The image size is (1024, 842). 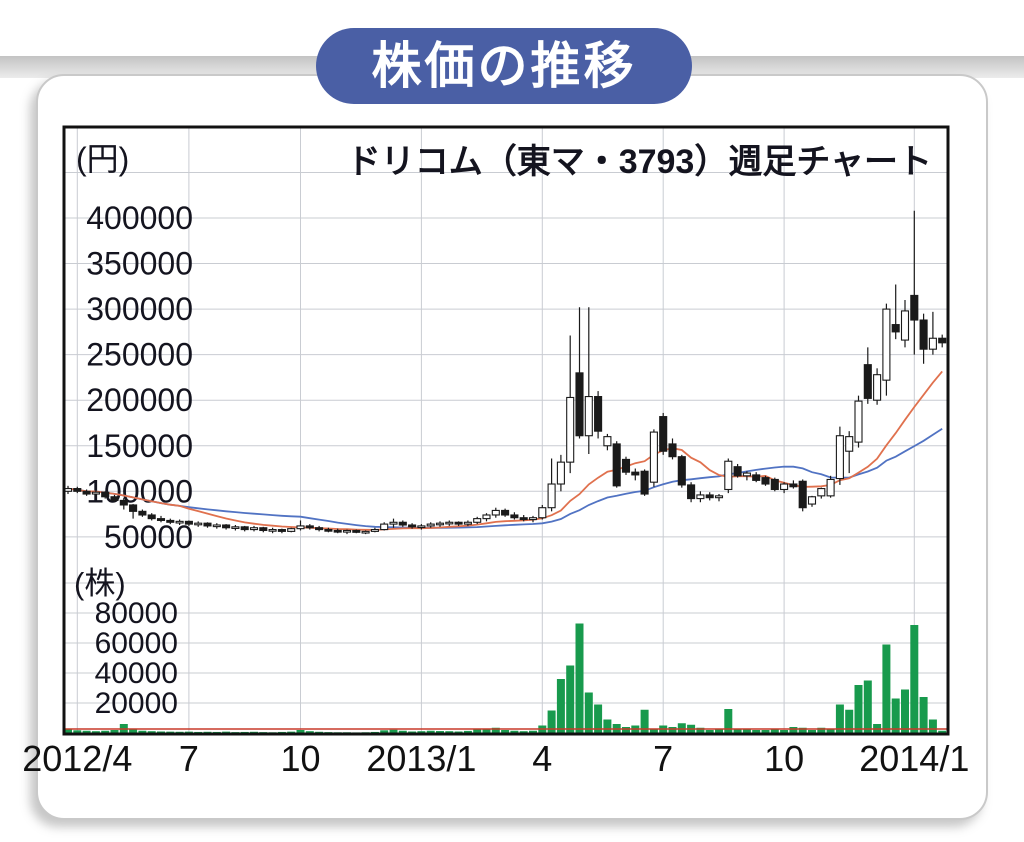 I want to click on x-tick-label: 2012/4, so click(x=77, y=758).